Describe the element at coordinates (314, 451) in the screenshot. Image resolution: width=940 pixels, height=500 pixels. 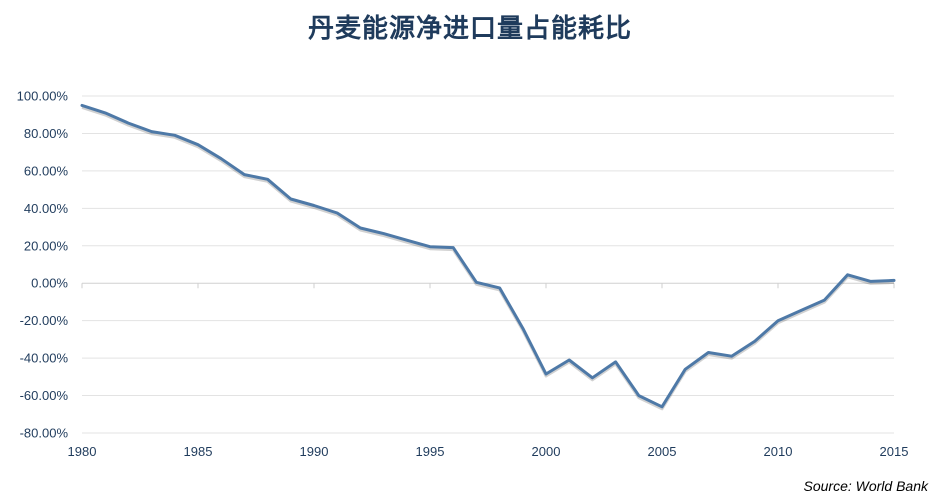
I see `x-tick-label: 1990` at that location.